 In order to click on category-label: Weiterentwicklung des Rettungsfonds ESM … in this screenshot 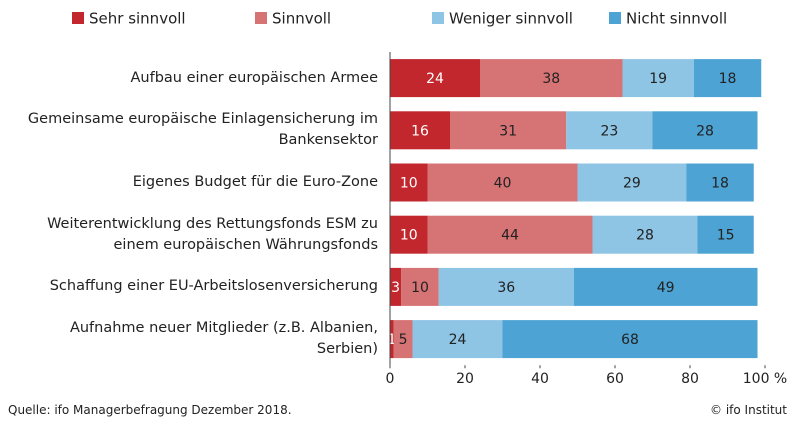, I will do `click(212, 234)`.